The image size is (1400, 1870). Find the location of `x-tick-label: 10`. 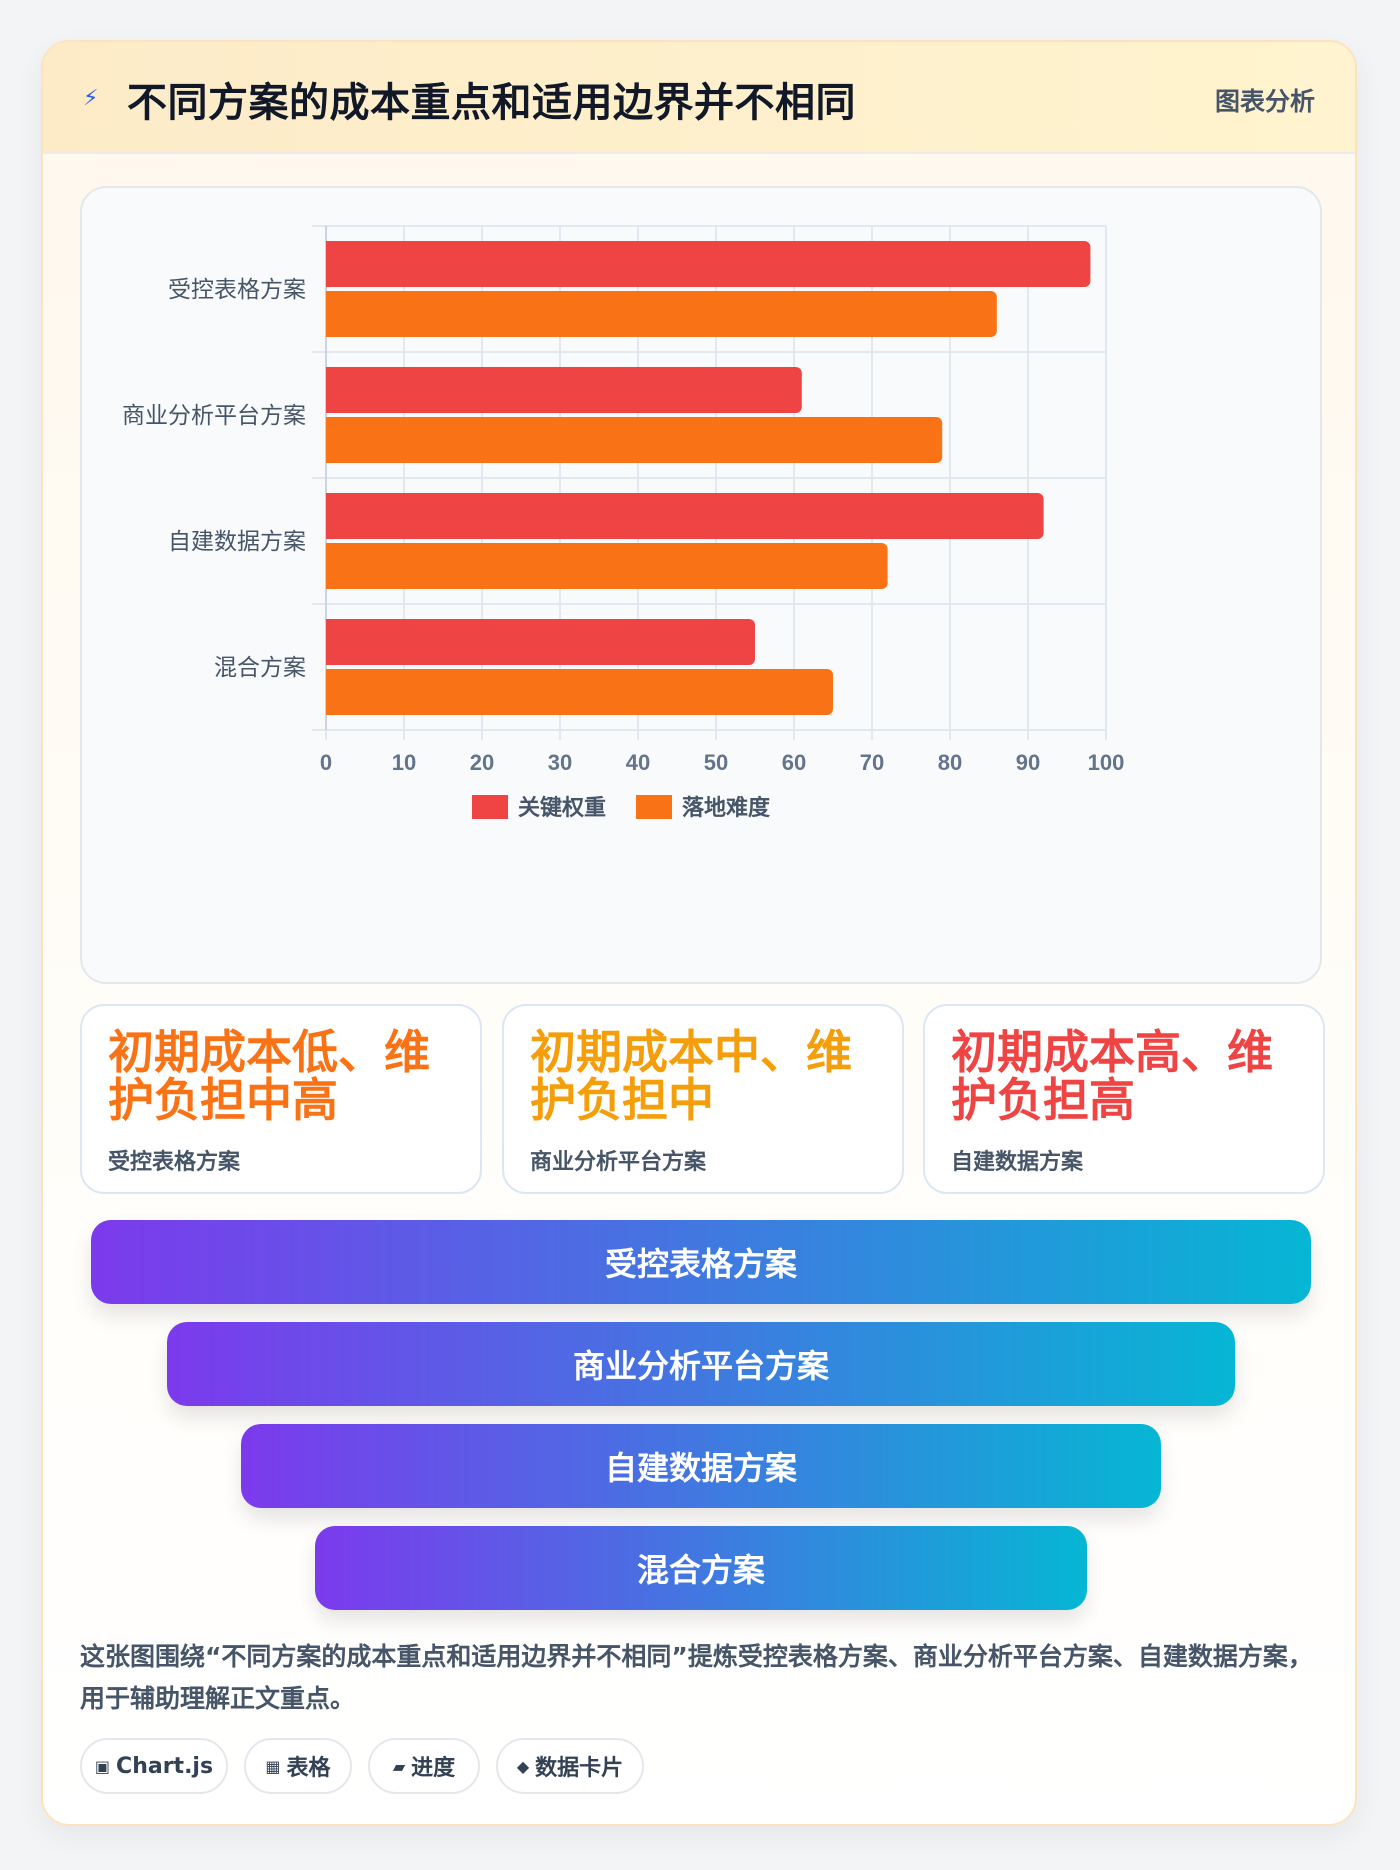

x-tick-label: 10 is located at coordinates (404, 762).